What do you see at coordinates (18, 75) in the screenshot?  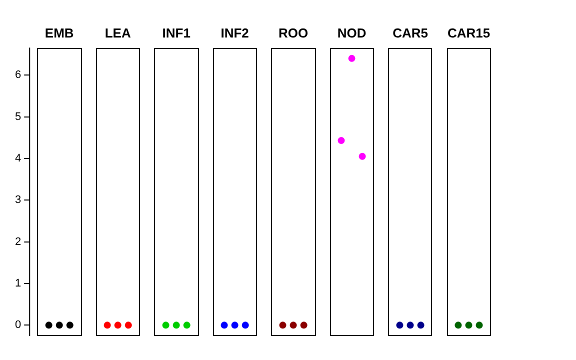 I see `y-tick-label: 6` at bounding box center [18, 75].